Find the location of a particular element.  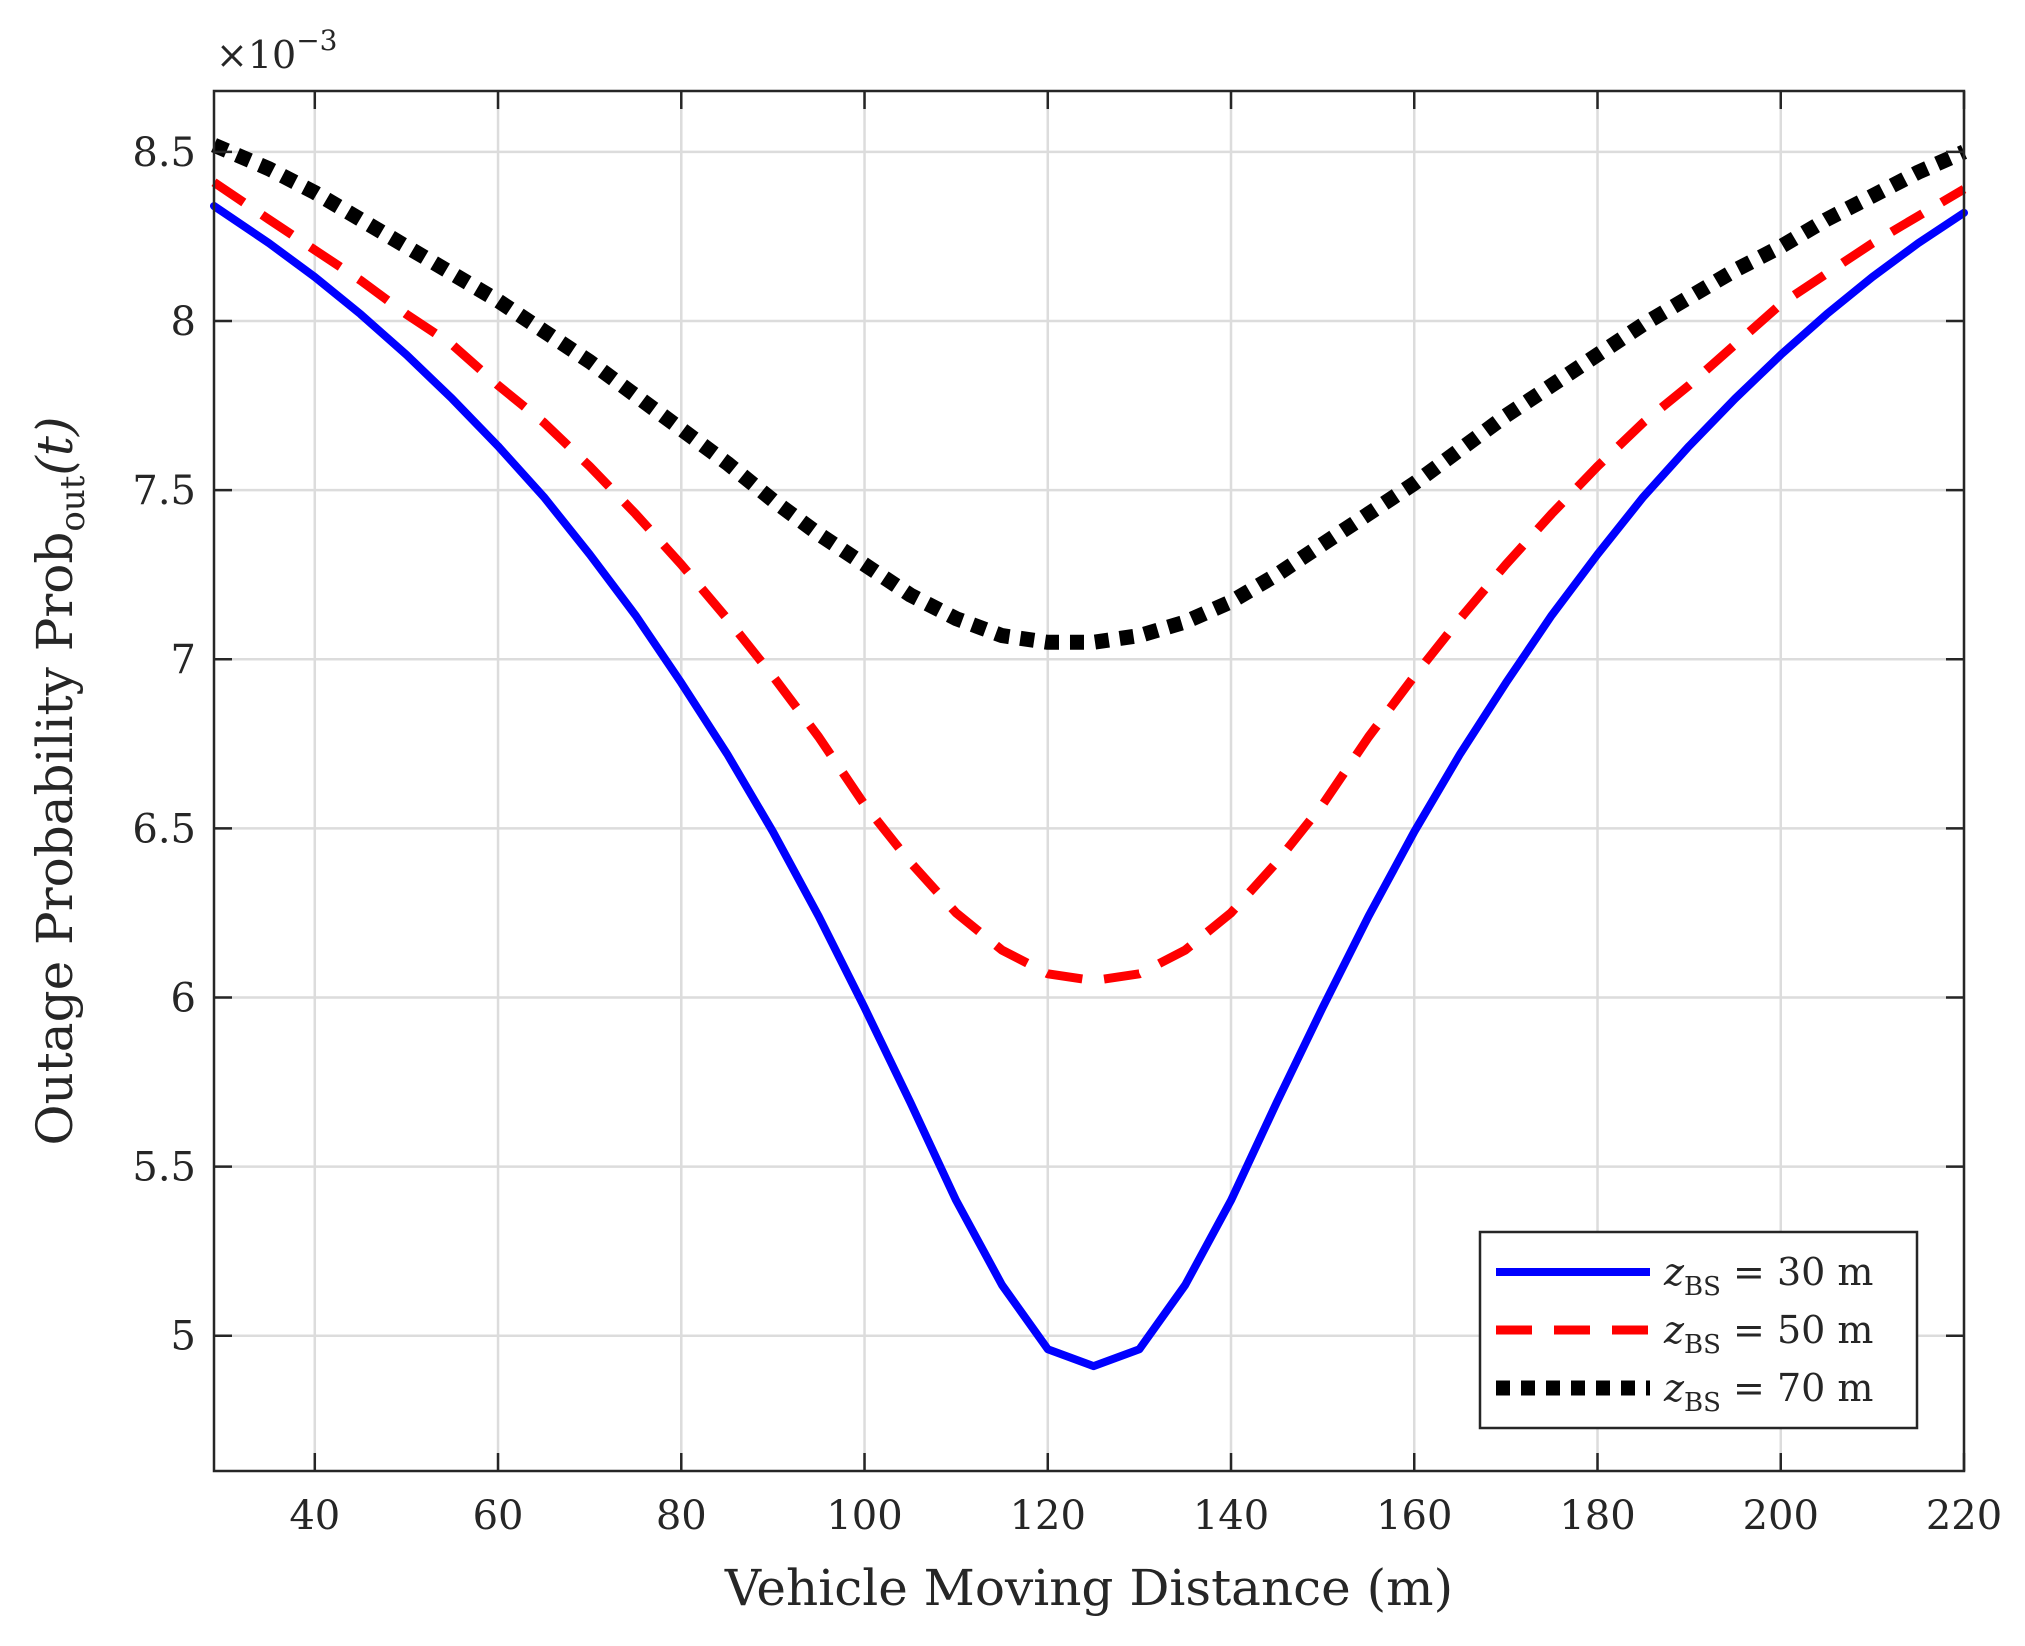

y-tick-label: 7.5 is located at coordinates (164, 491).